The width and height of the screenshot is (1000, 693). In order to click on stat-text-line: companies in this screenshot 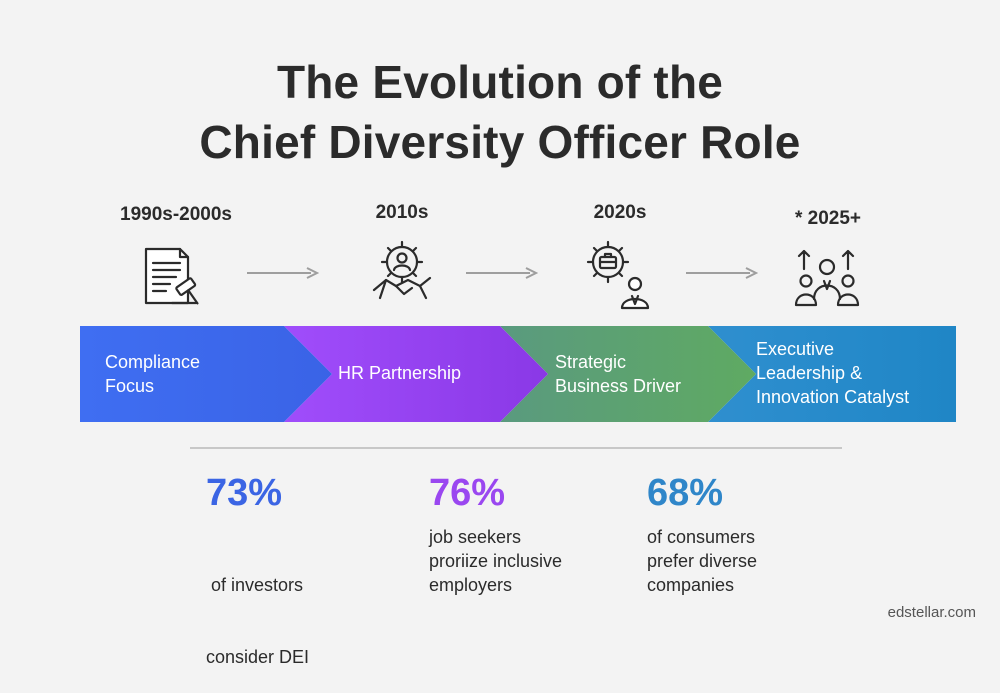, I will do `click(691, 585)`.